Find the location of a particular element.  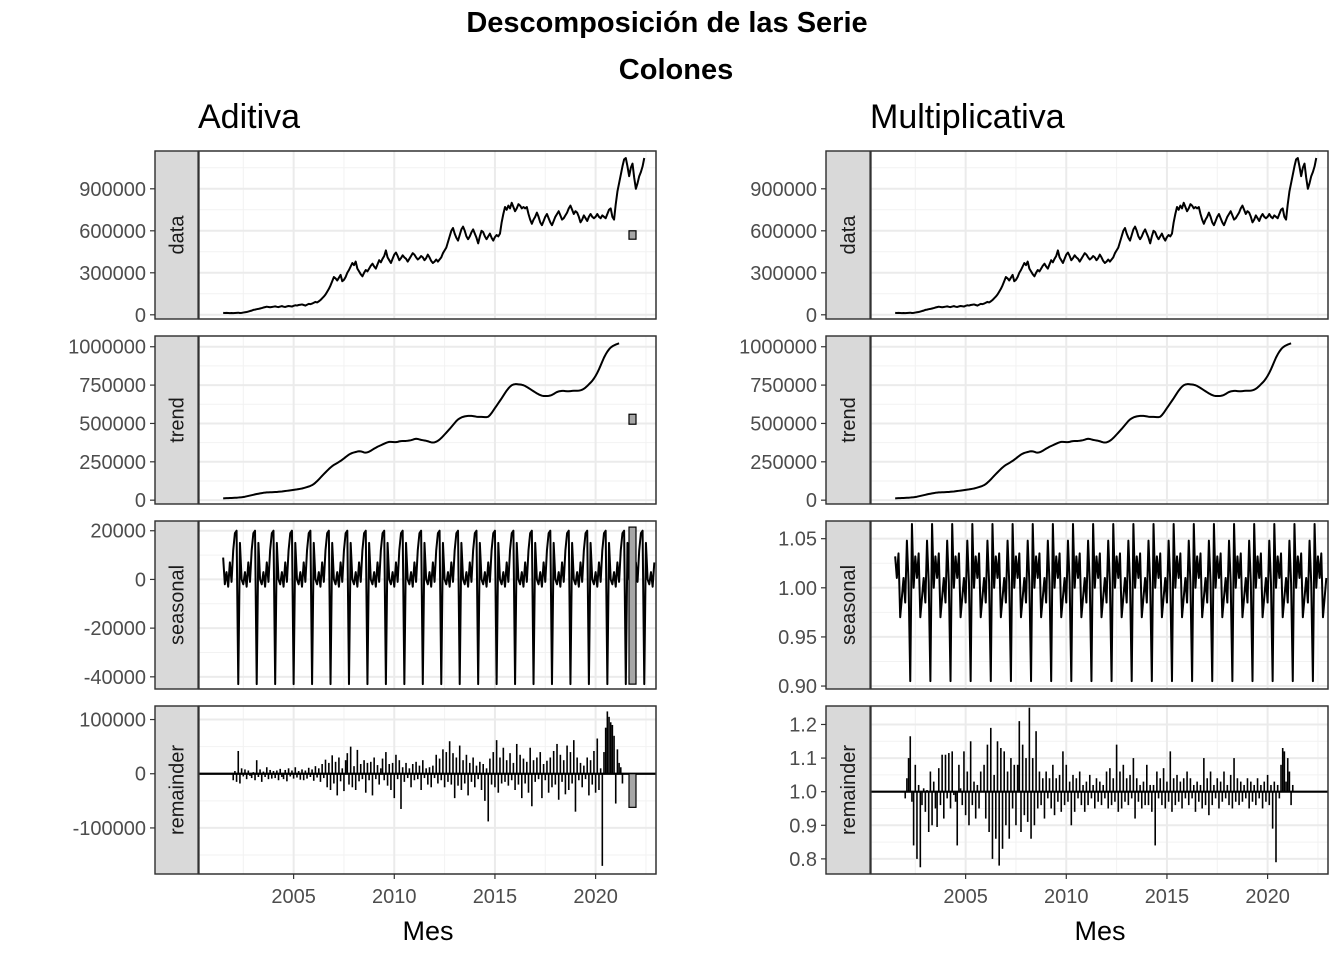

figure-title: Descomposición de las Serie is located at coordinates (666, 23).